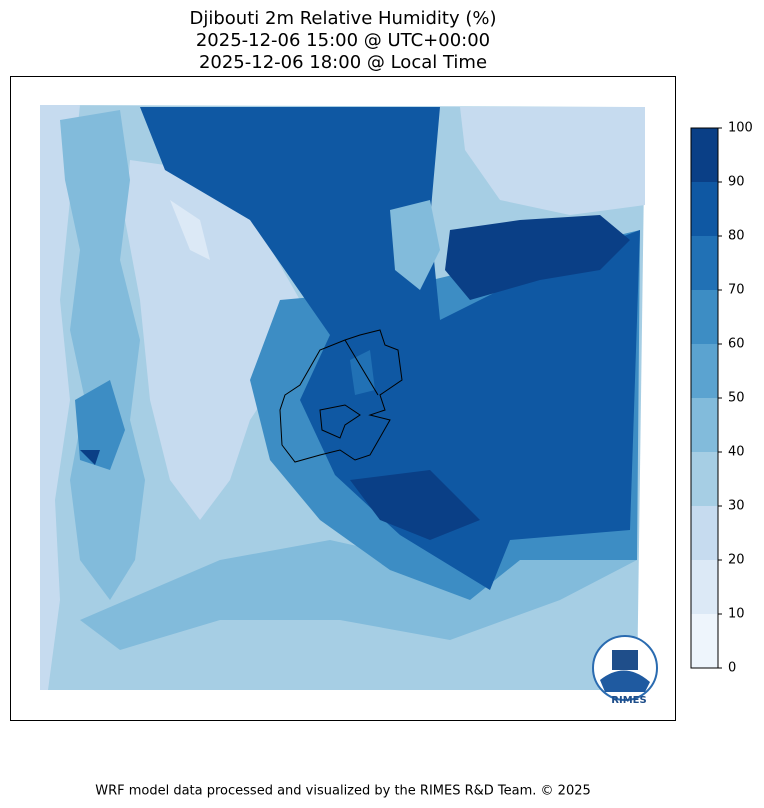 This screenshot has width=764, height=808. Describe the element at coordinates (736, 614) in the screenshot. I see `colorbar-tick-label: 10` at that location.